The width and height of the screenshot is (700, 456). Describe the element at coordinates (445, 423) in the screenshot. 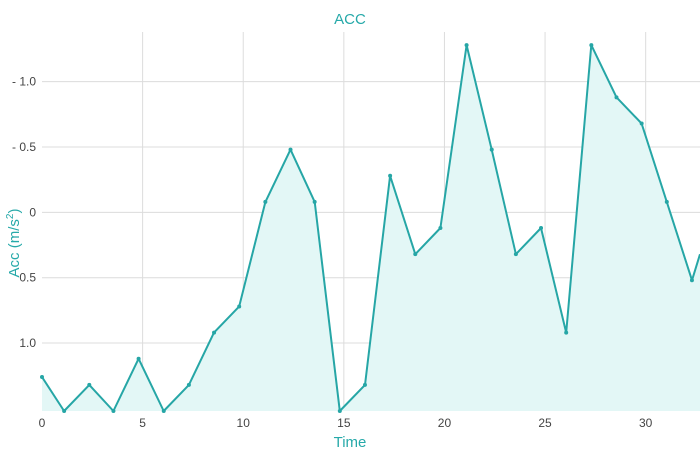

I see `x-tick-4: 20` at that location.